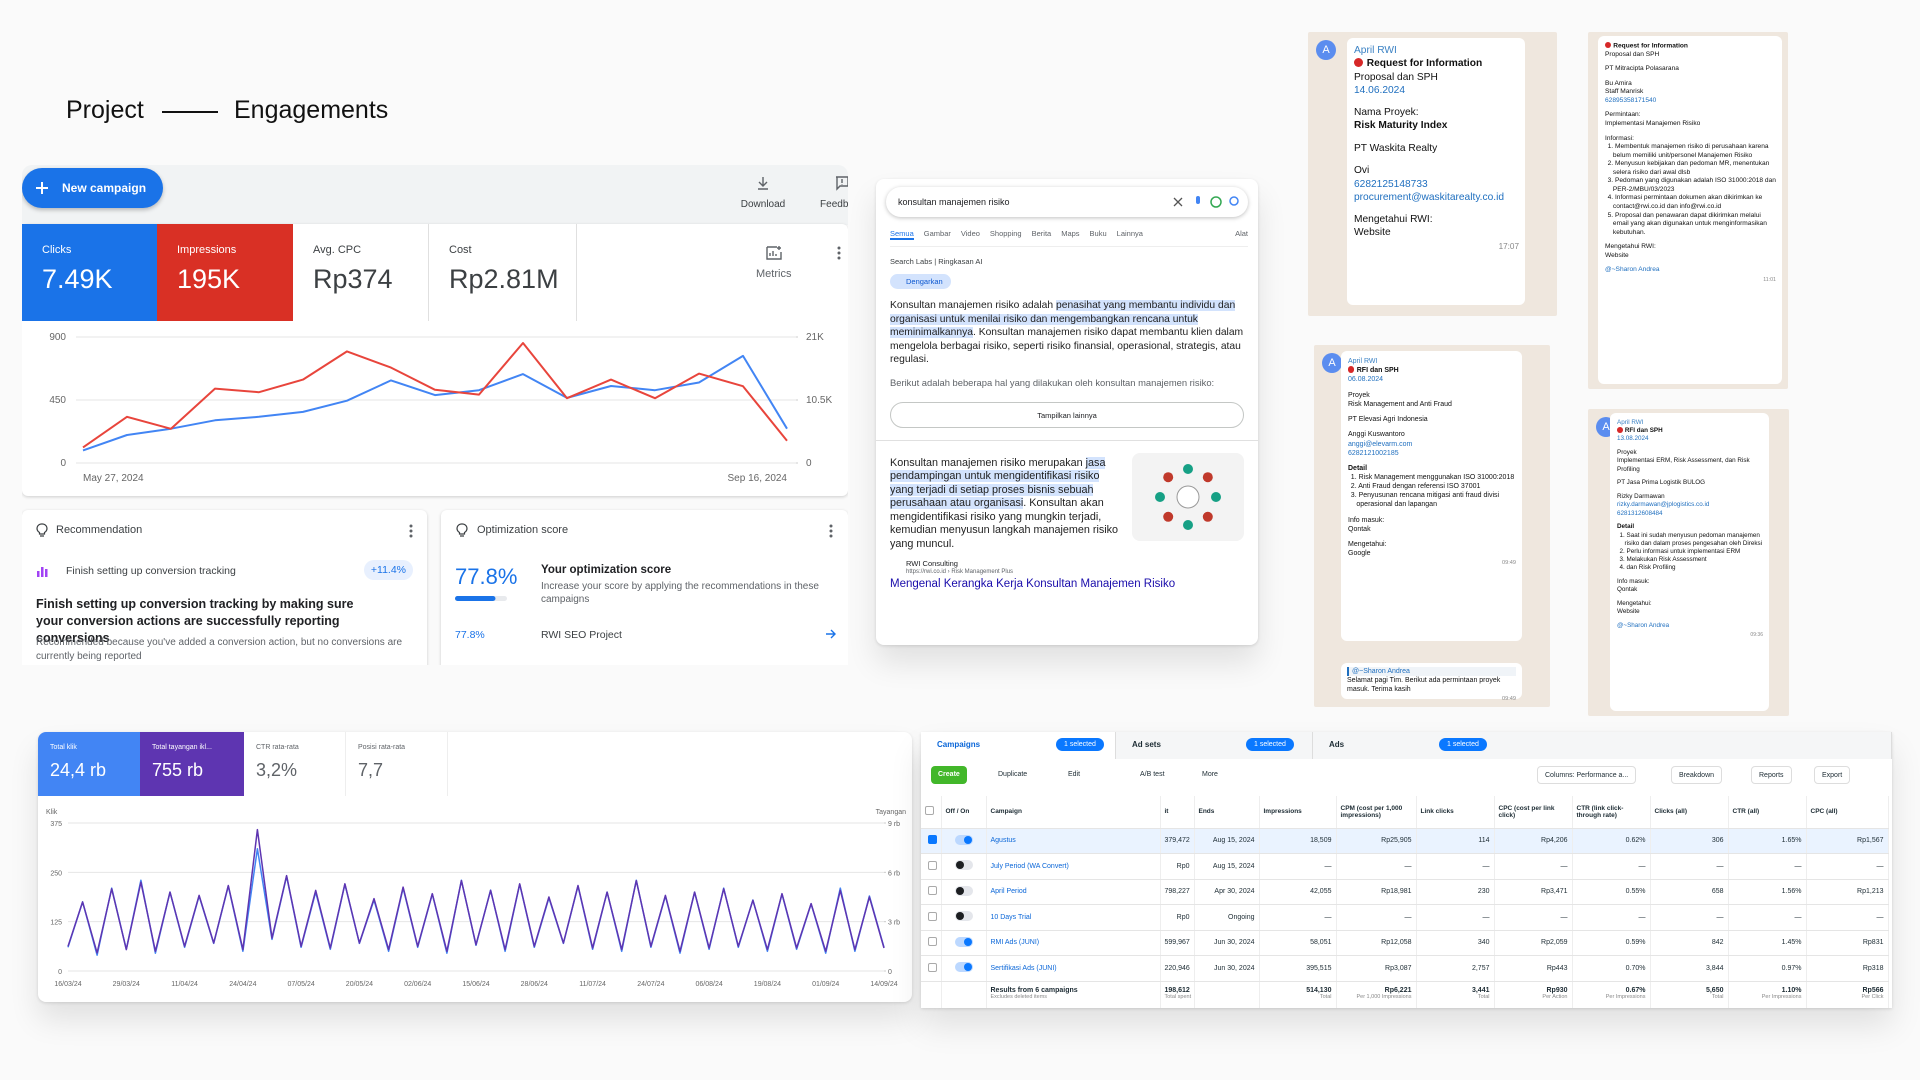  What do you see at coordinates (1398, 990) in the screenshot?
I see `total-value: Rp6,221` at bounding box center [1398, 990].